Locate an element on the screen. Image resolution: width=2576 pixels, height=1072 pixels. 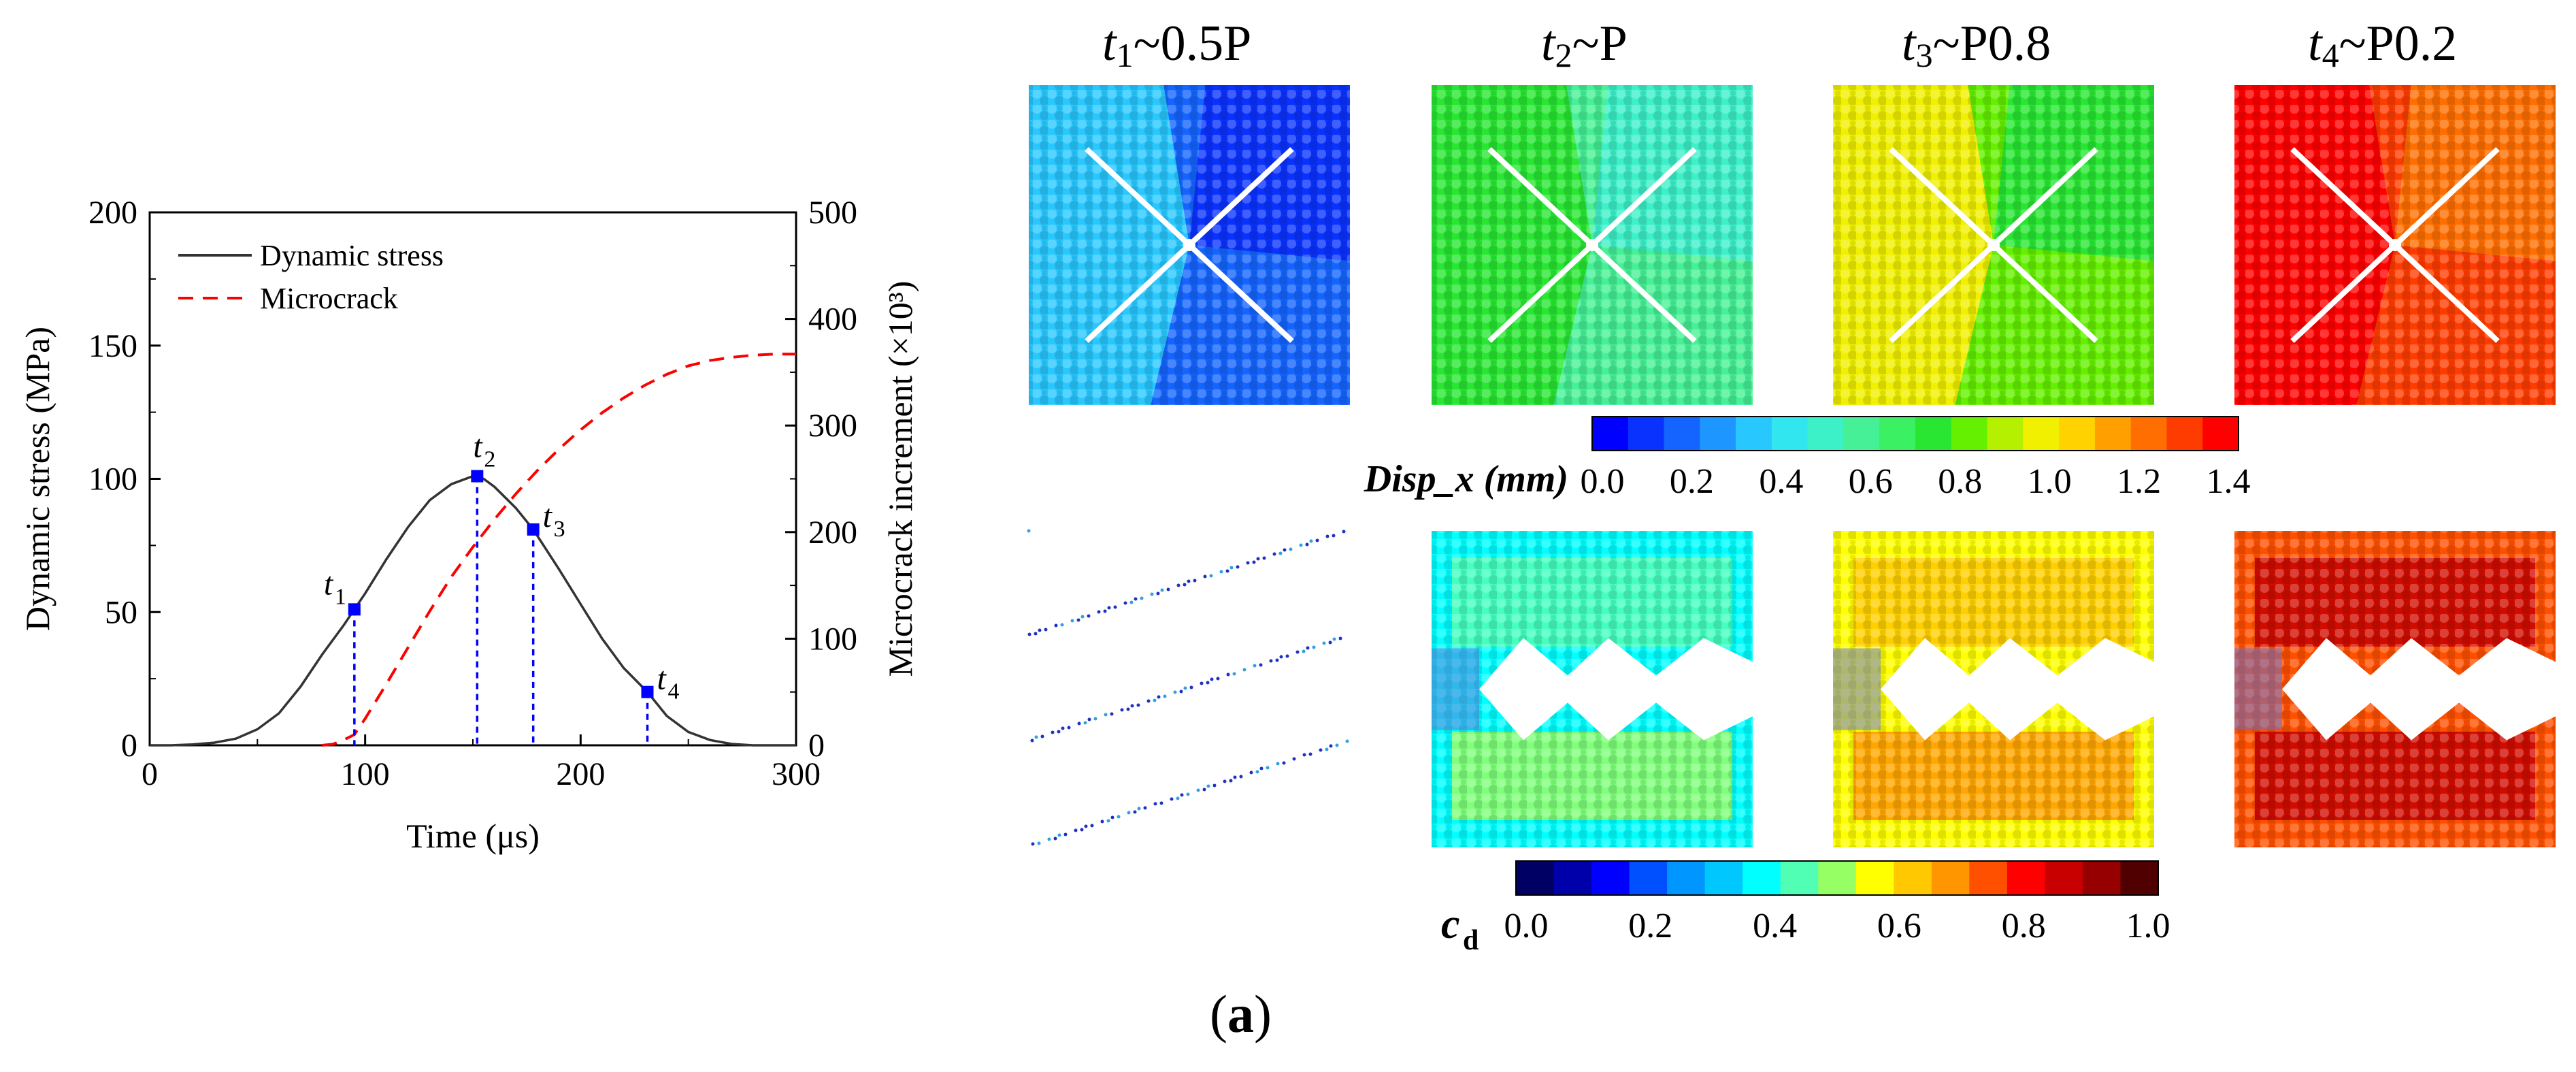
legend-label: Microcrack is located at coordinates (329, 298).